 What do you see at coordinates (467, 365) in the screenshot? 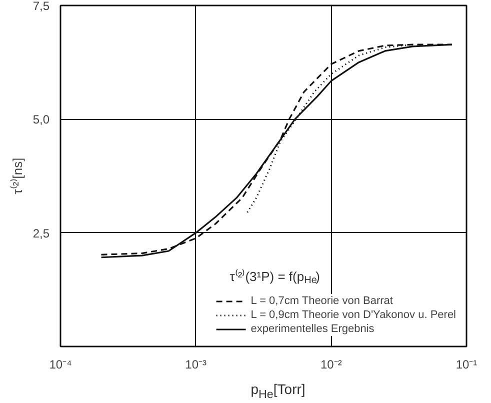
I see `x-tick-label: 10⁻¹` at bounding box center [467, 365].